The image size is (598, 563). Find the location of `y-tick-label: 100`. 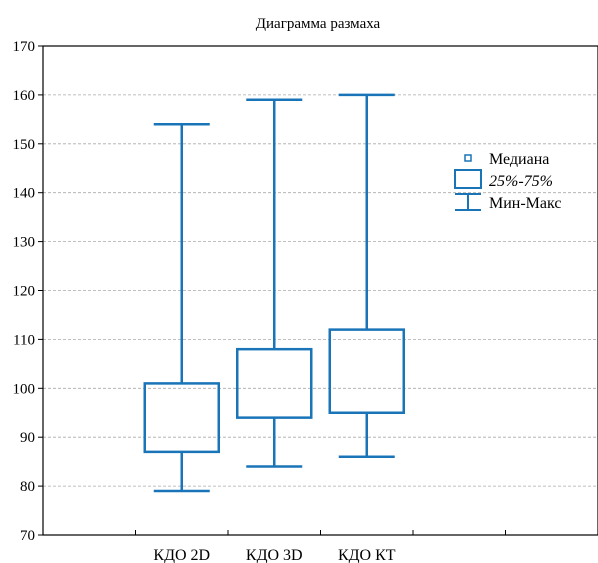

y-tick-label: 100 is located at coordinates (24, 389).